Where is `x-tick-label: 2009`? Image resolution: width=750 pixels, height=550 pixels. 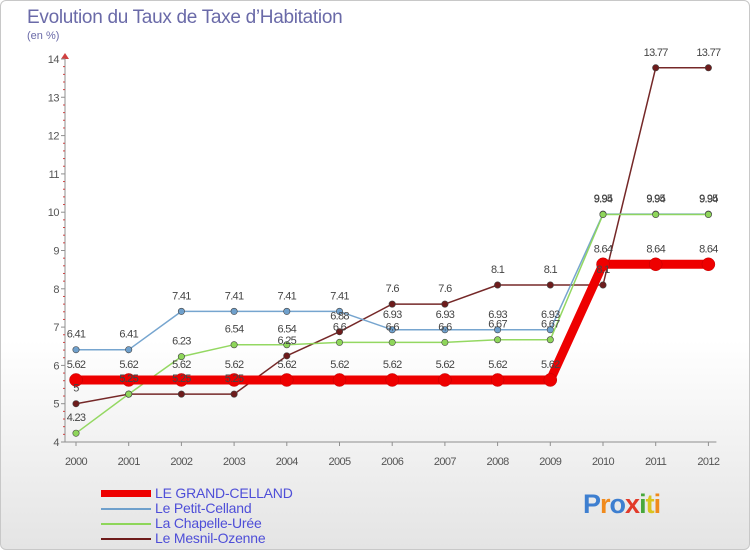
x-tick-label: 2009 is located at coordinates (550, 462).